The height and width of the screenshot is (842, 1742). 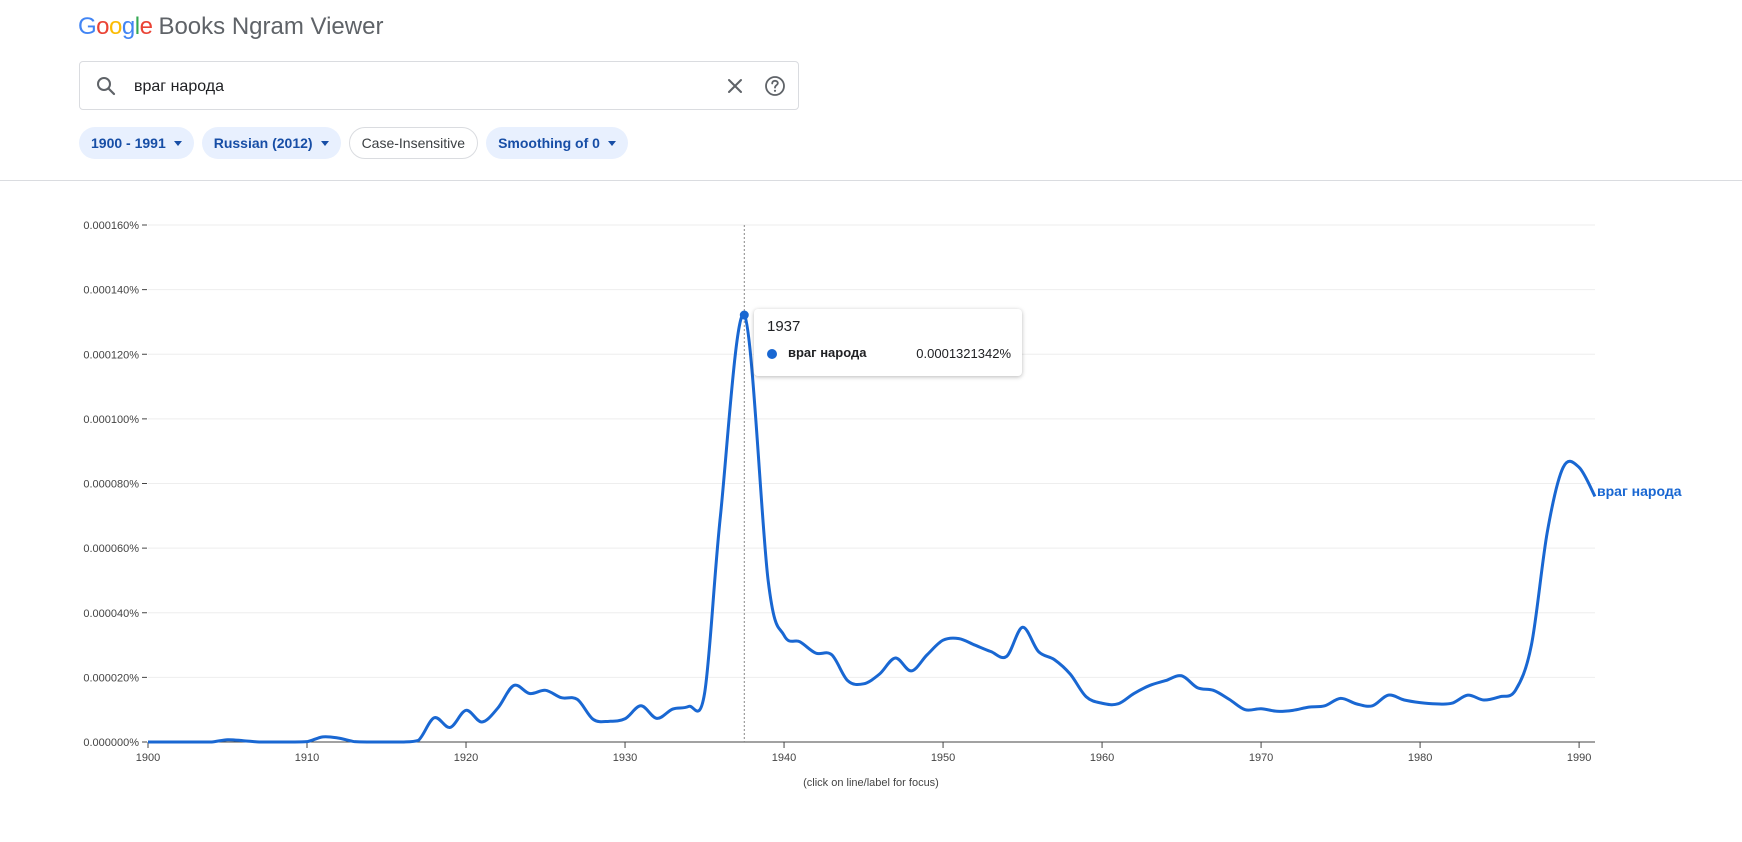 I want to click on y-tick-label: 0.000060%, so click(x=111, y=549).